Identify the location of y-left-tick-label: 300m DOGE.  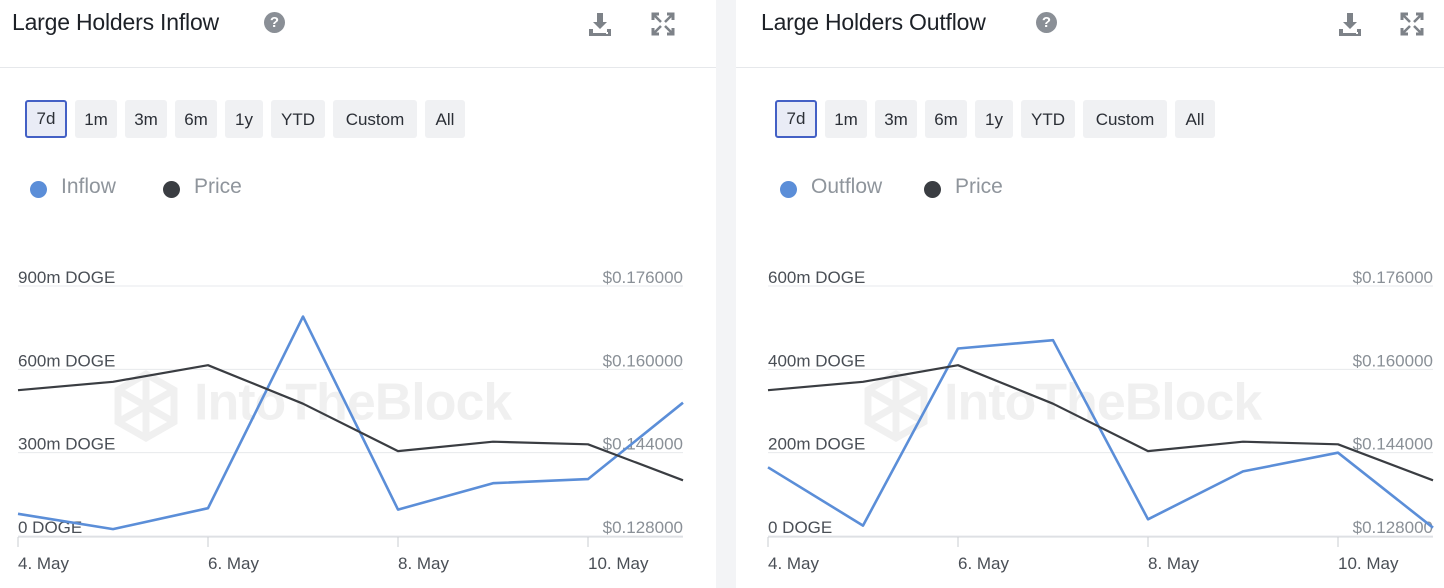
(66, 444).